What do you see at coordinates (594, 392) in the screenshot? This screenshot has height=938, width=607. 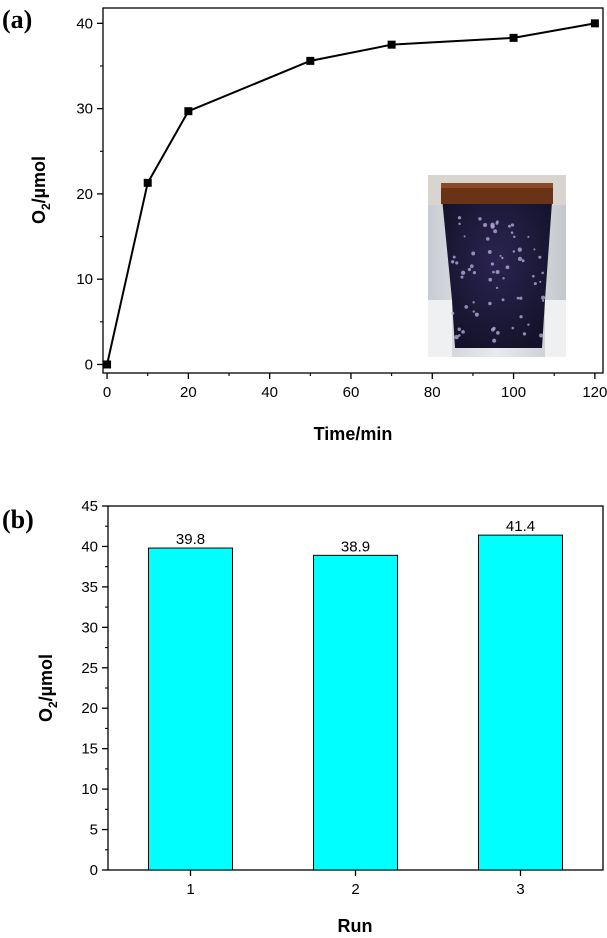 I see `x-tick-label: 120` at bounding box center [594, 392].